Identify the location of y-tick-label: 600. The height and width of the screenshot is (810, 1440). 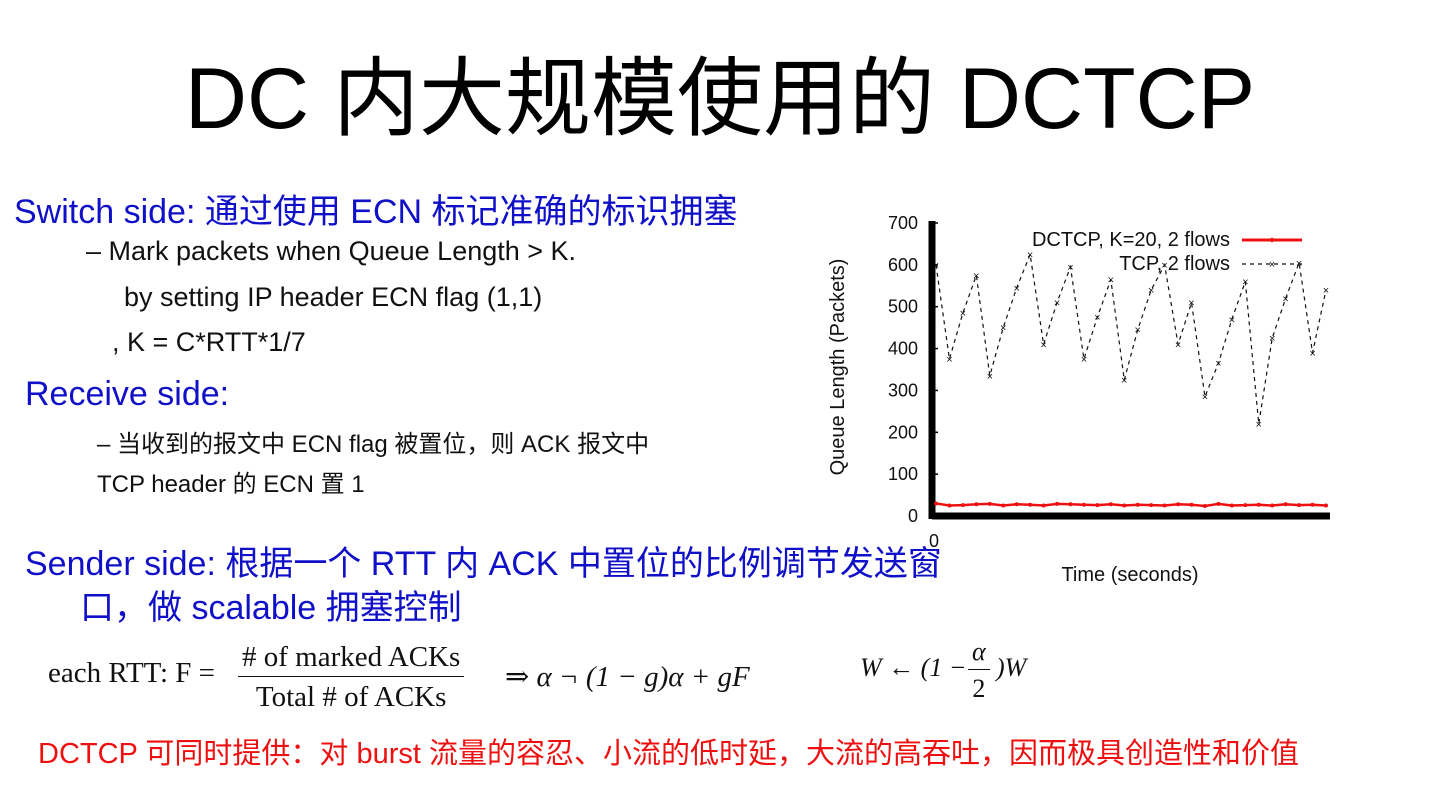
(903, 265).